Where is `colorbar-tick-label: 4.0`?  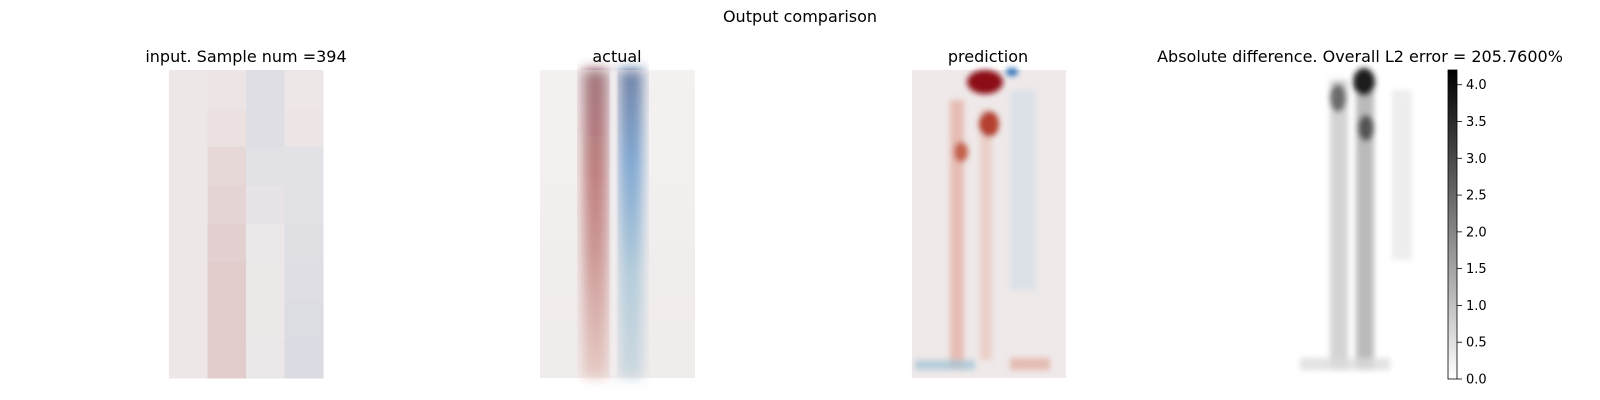
colorbar-tick-label: 4.0 is located at coordinates (1476, 85).